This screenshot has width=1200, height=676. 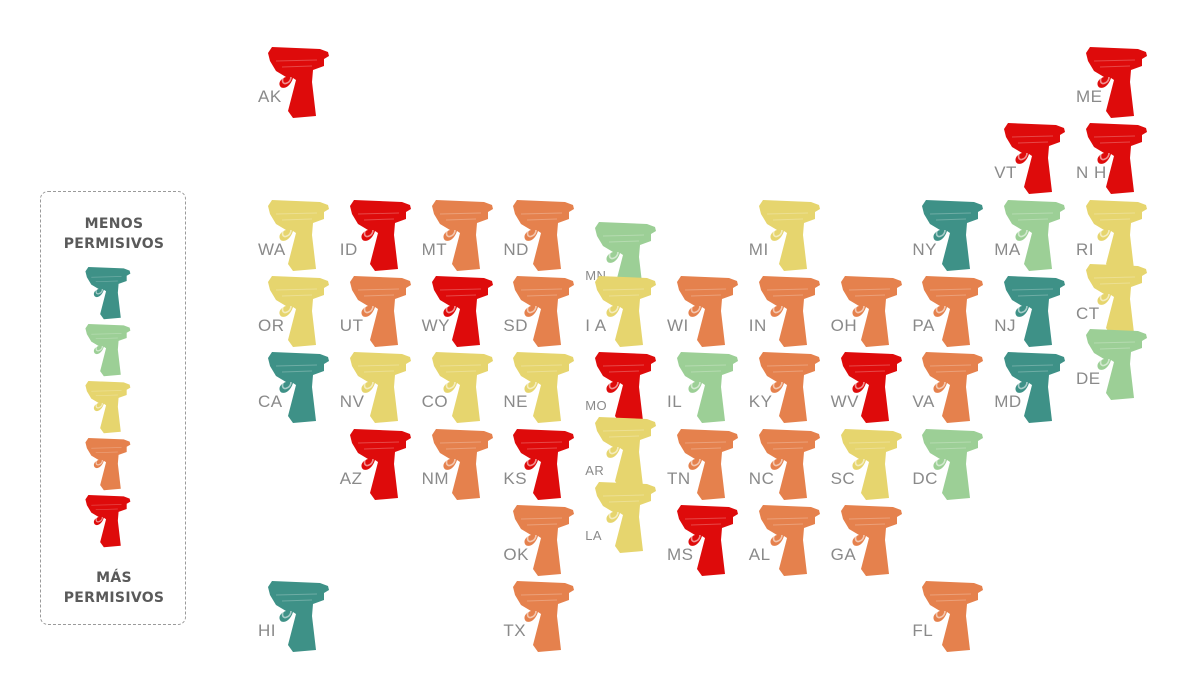 I want to click on state-code-label: CA, so click(x=270, y=402).